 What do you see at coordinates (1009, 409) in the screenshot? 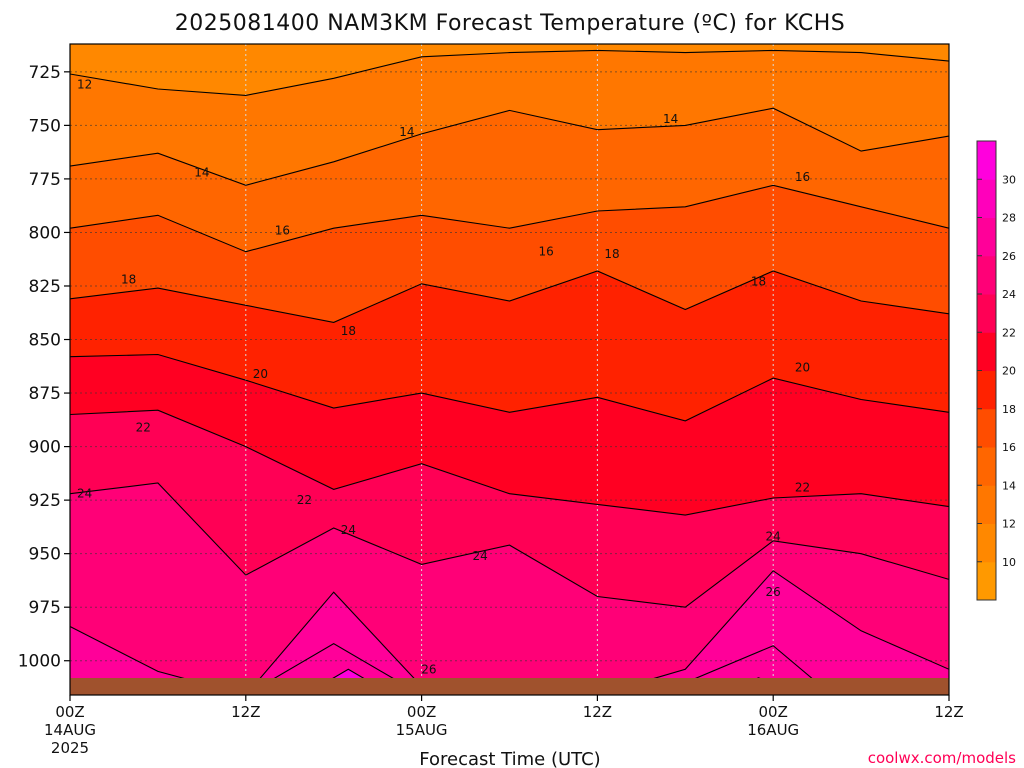
I see `colorbar-tick-label: 18` at bounding box center [1009, 409].